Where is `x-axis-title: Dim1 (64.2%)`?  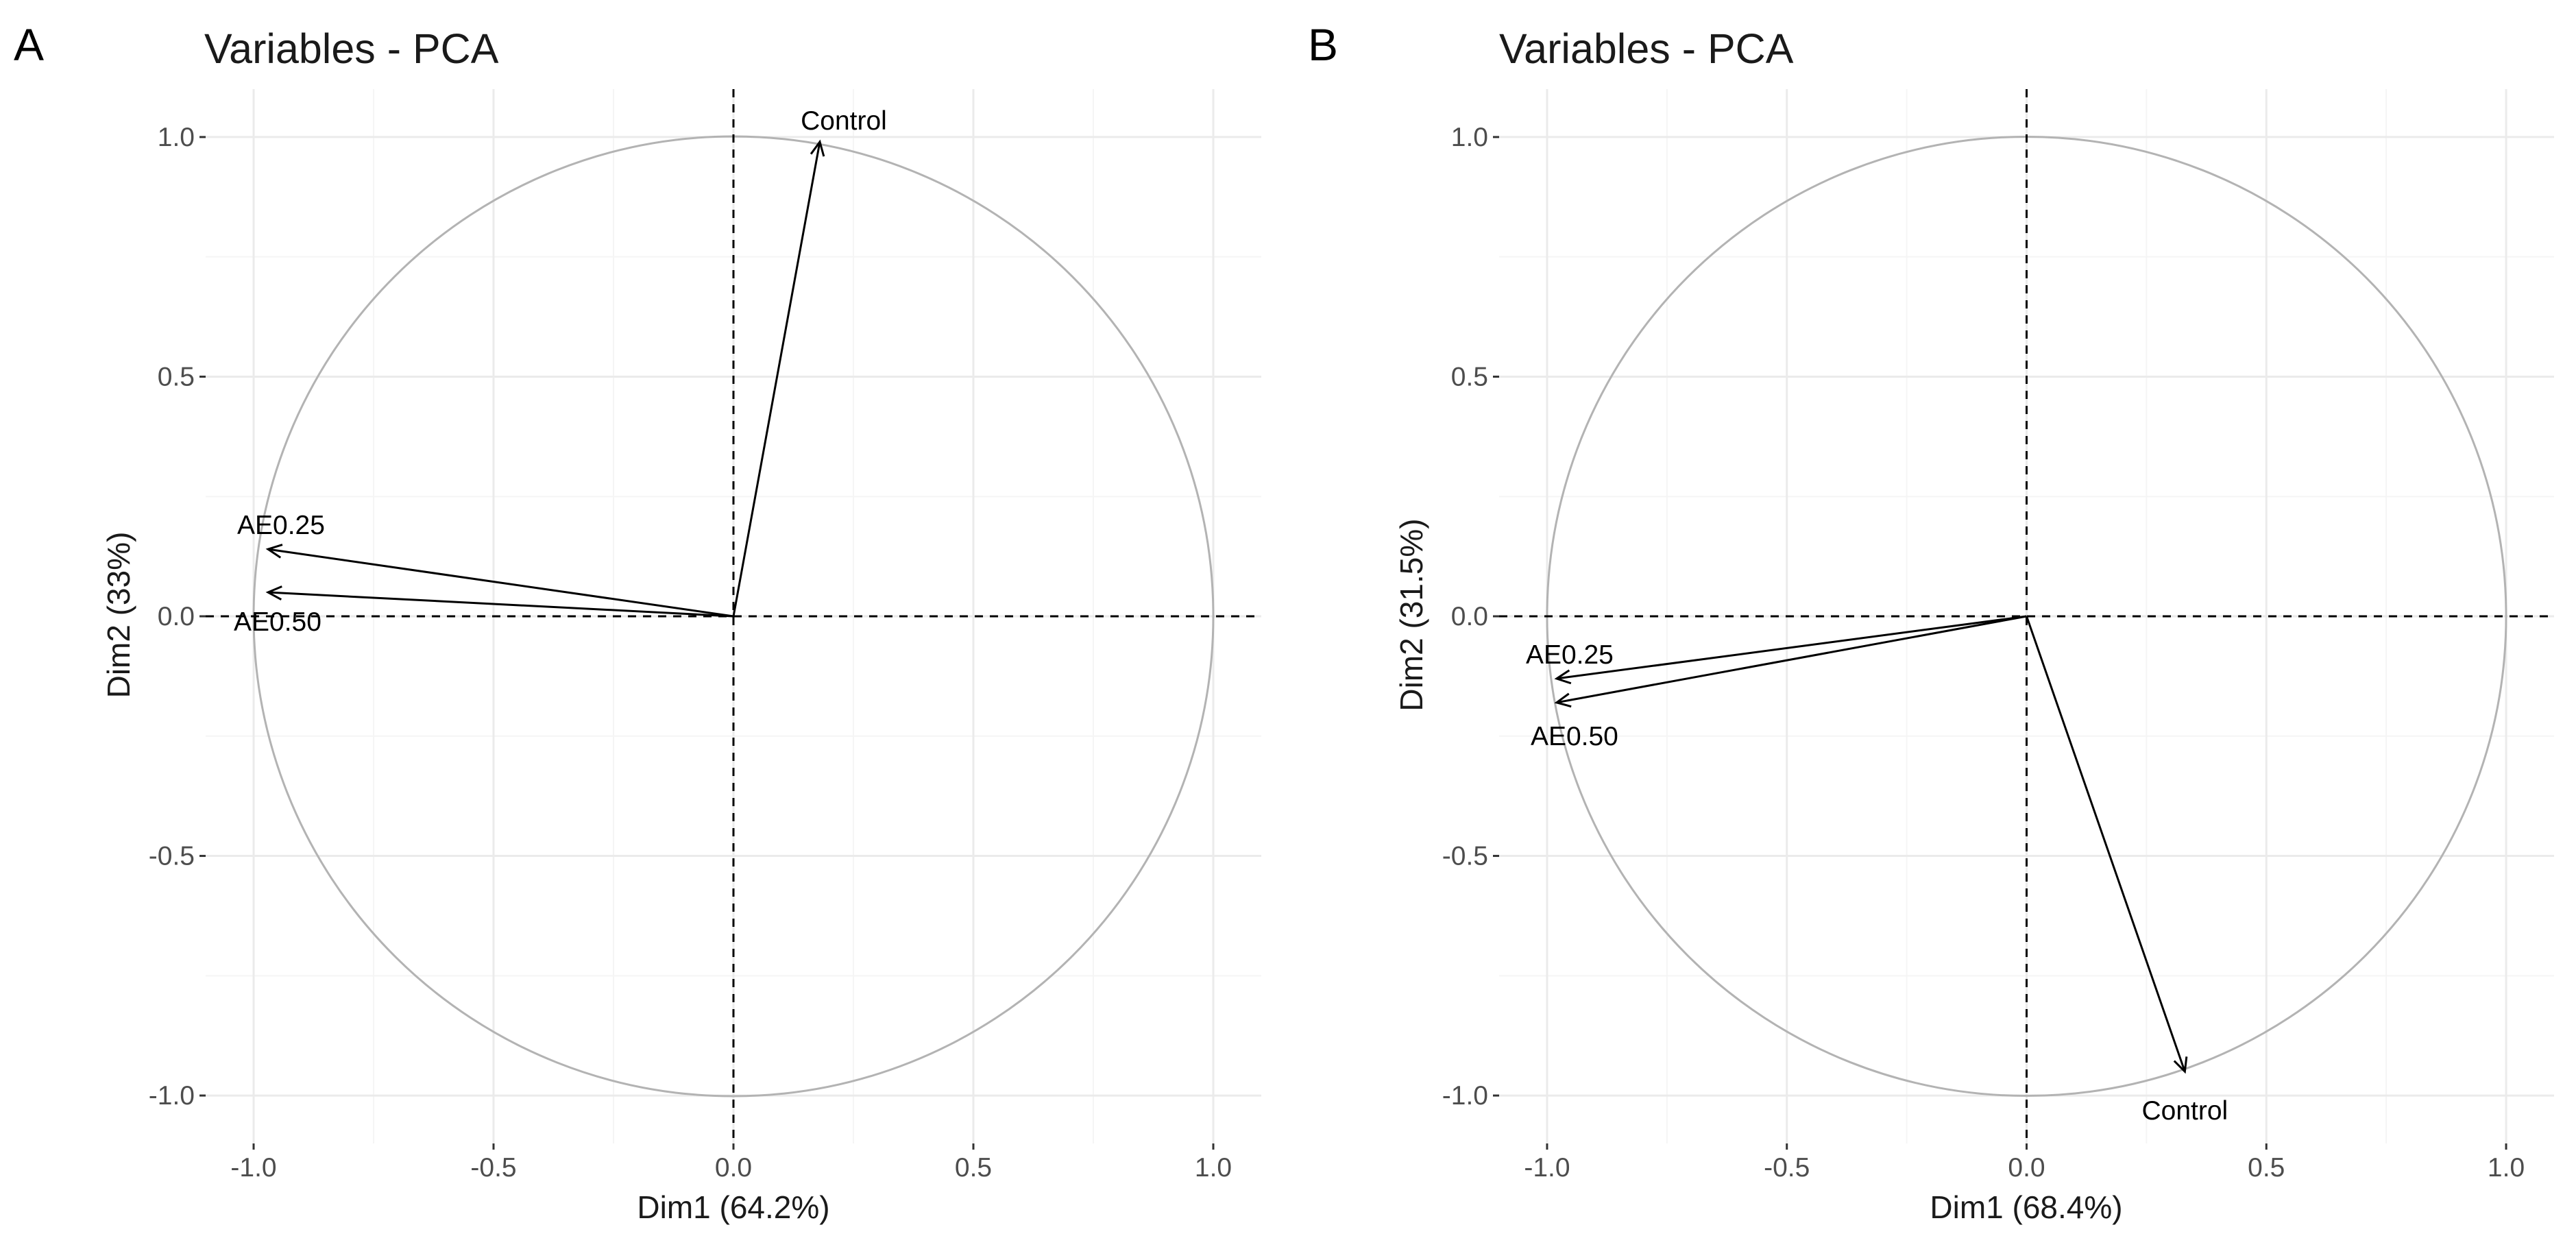 x-axis-title: Dim1 (64.2%) is located at coordinates (733, 1207).